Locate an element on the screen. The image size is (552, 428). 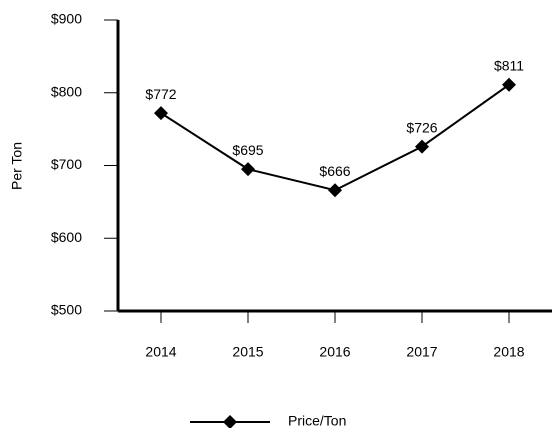
x-tick-label: 2018 is located at coordinates (508, 352).